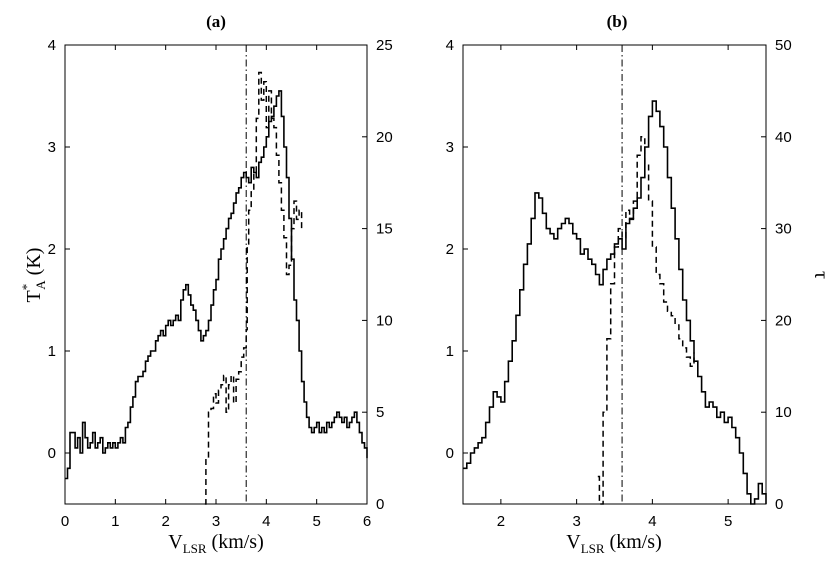 The image size is (830, 562). Describe the element at coordinates (450, 45) in the screenshot. I see `panel-b-y-tick-label: 4` at that location.